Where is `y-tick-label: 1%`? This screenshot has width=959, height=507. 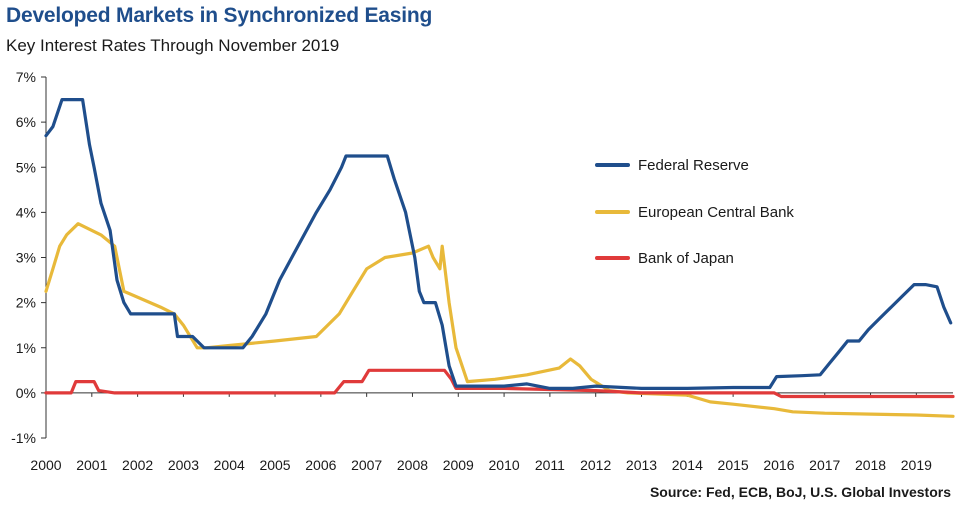
y-tick-label: 1% is located at coordinates (26, 348).